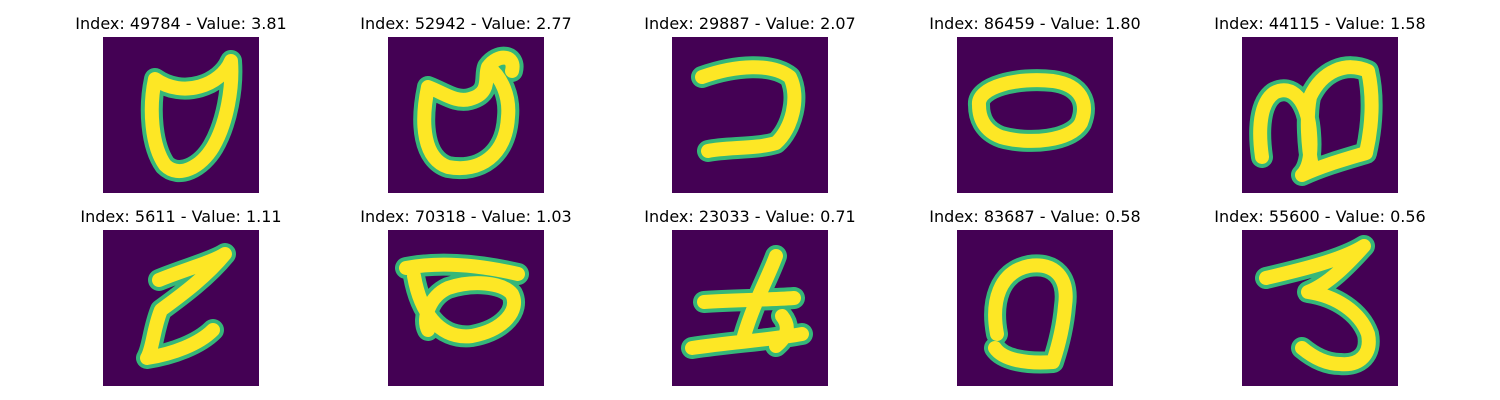 The width and height of the screenshot is (1500, 400). Describe the element at coordinates (750, 216) in the screenshot. I see `panel-title: Index: 23033 - Value: 0.71` at that location.